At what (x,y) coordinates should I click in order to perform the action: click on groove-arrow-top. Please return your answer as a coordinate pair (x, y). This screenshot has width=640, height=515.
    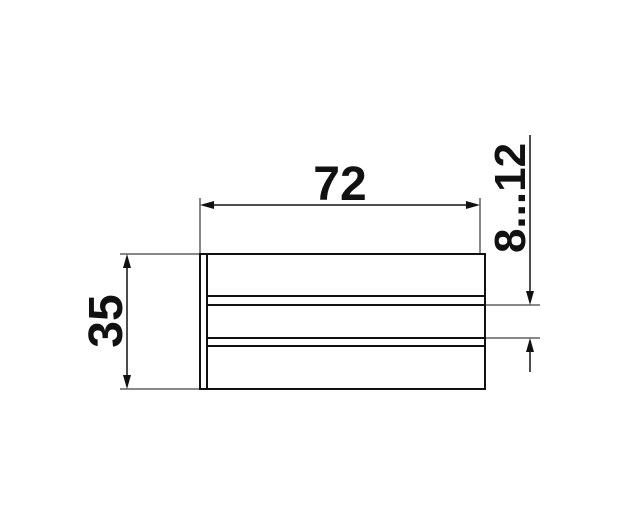
    Looking at the image, I should click on (530, 298).